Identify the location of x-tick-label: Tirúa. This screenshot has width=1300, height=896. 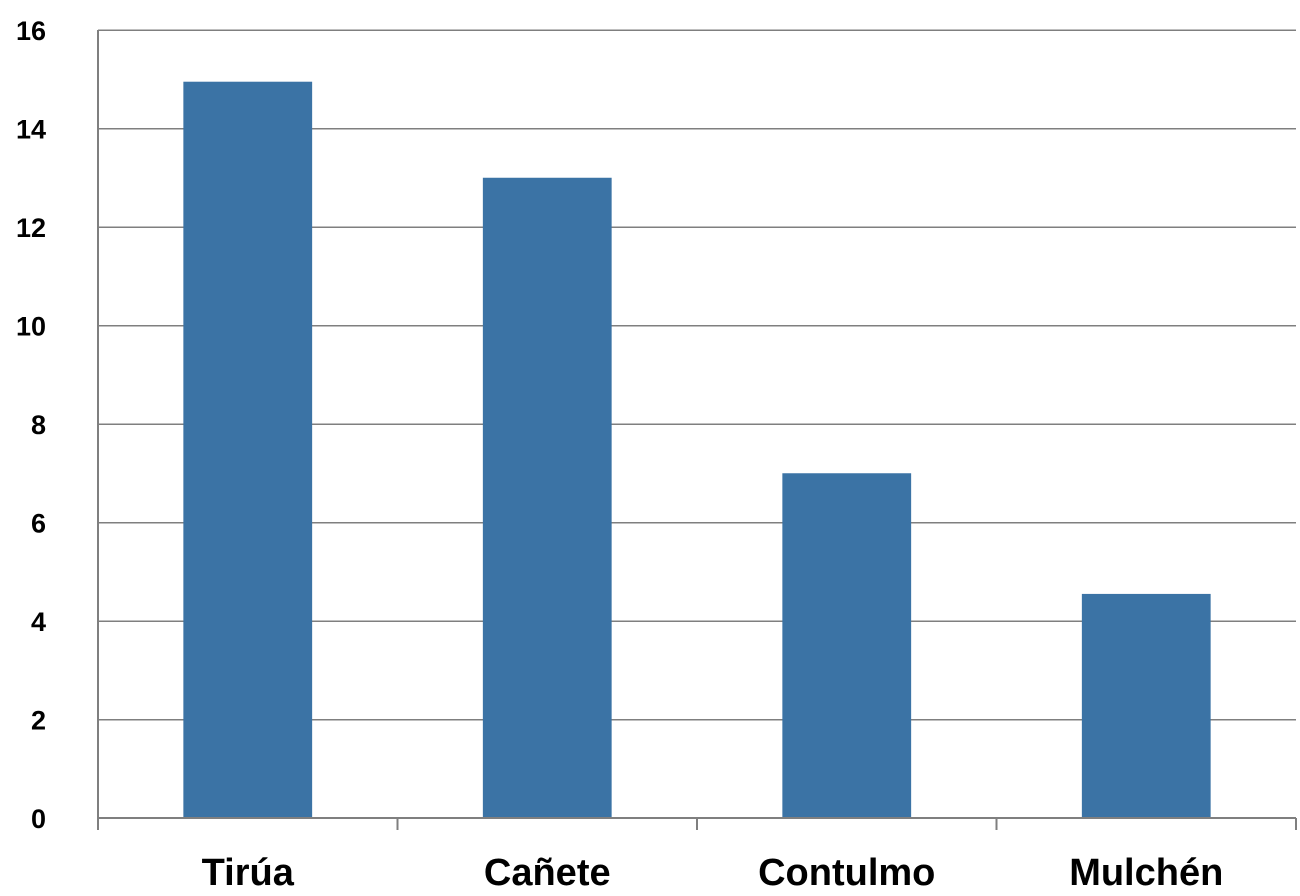
(248, 873).